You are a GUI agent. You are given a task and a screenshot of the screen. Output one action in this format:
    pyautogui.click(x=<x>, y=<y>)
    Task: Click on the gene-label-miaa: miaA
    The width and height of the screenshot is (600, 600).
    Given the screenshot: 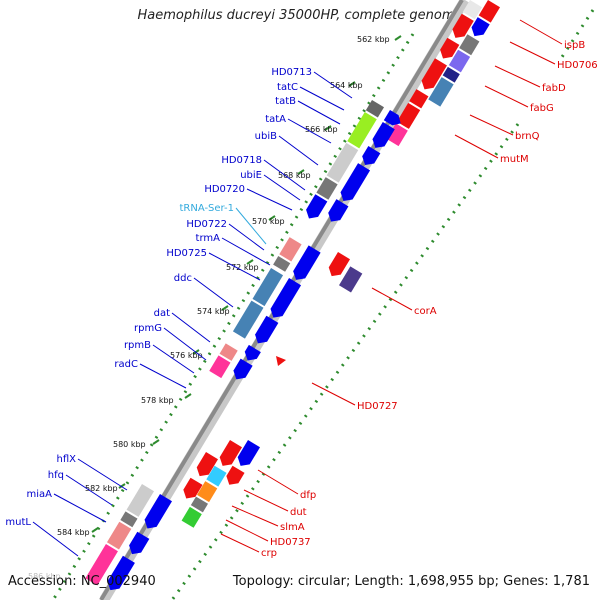 What is the action you would take?
    pyautogui.click(x=40, y=494)
    